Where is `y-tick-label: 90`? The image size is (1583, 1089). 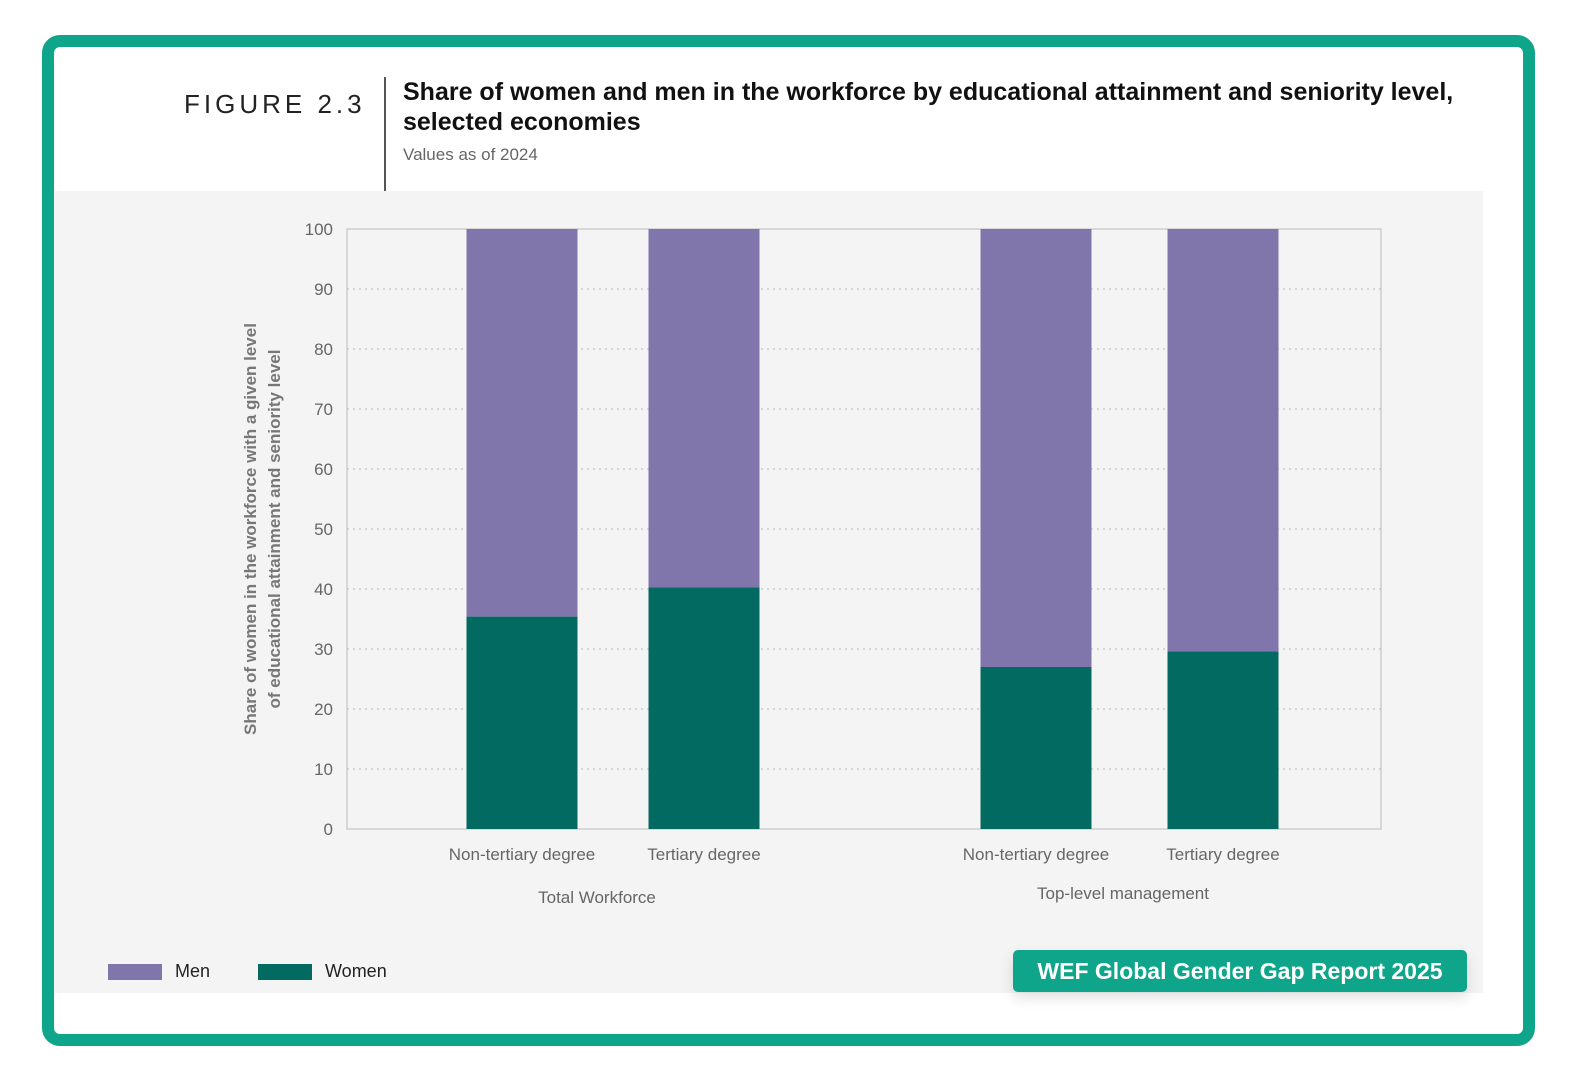 y-tick-label: 90 is located at coordinates (323, 289).